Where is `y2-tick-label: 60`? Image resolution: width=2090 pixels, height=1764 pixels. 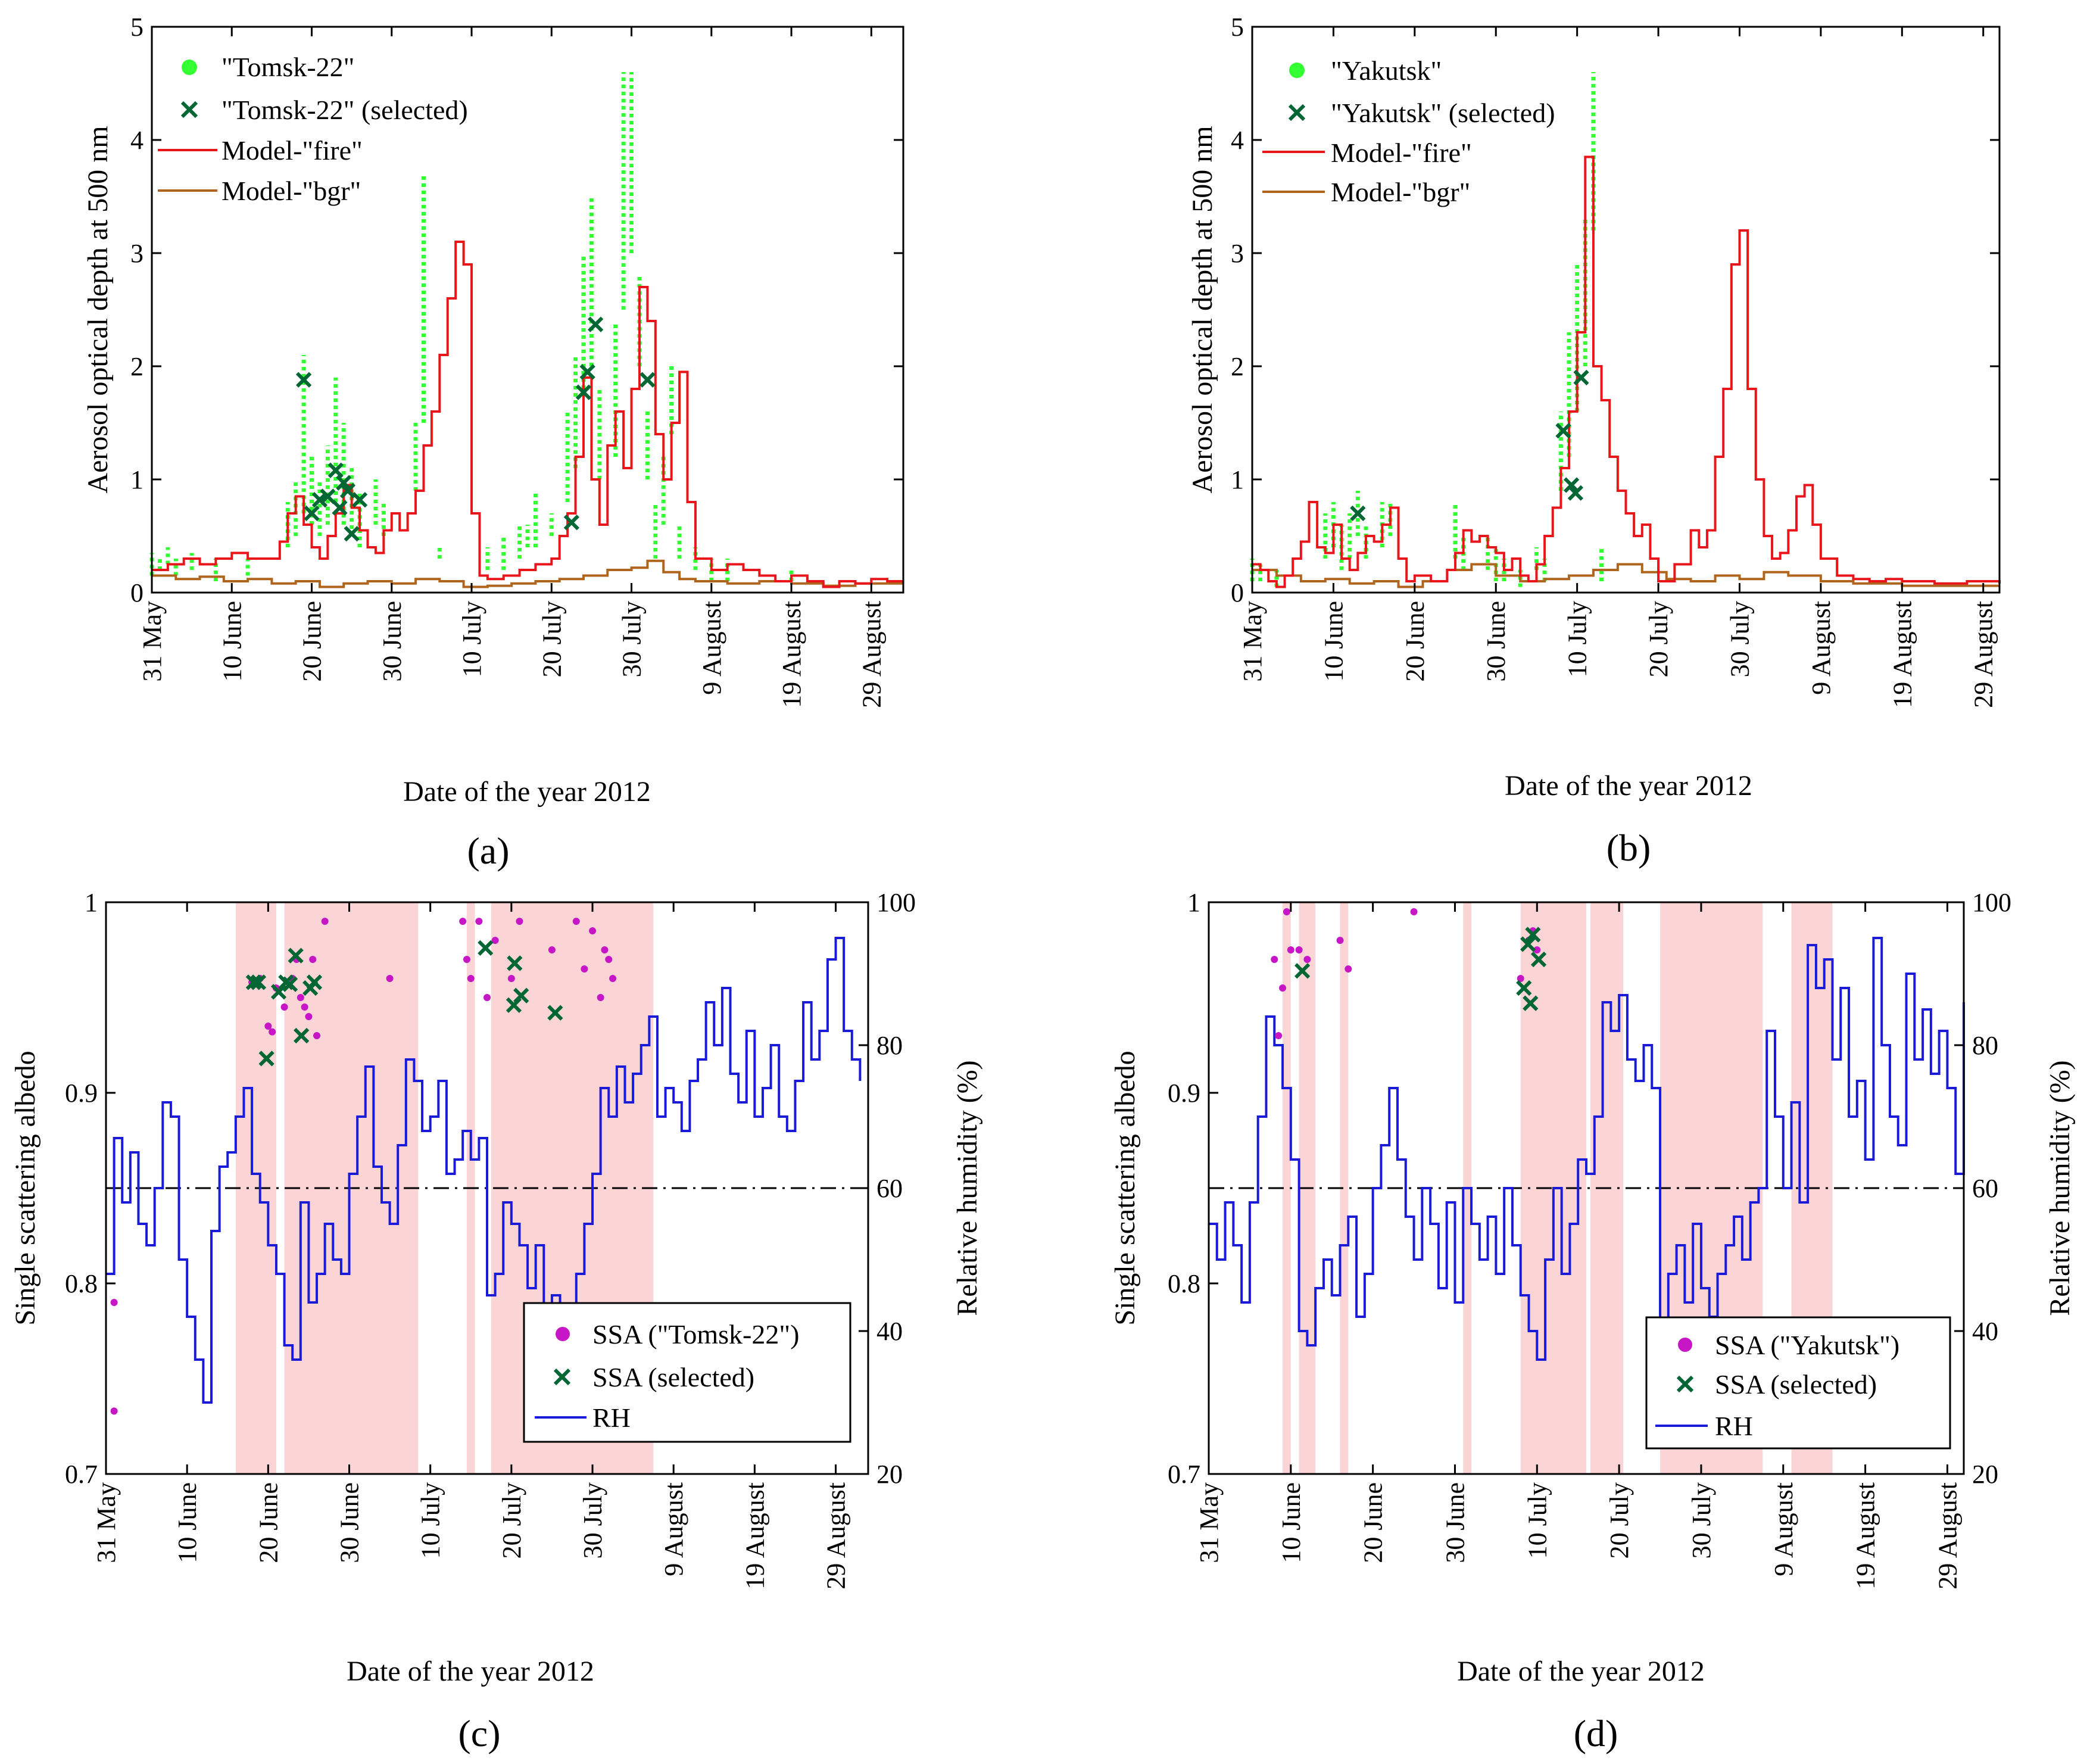 y2-tick-label: 60 is located at coordinates (889, 1188).